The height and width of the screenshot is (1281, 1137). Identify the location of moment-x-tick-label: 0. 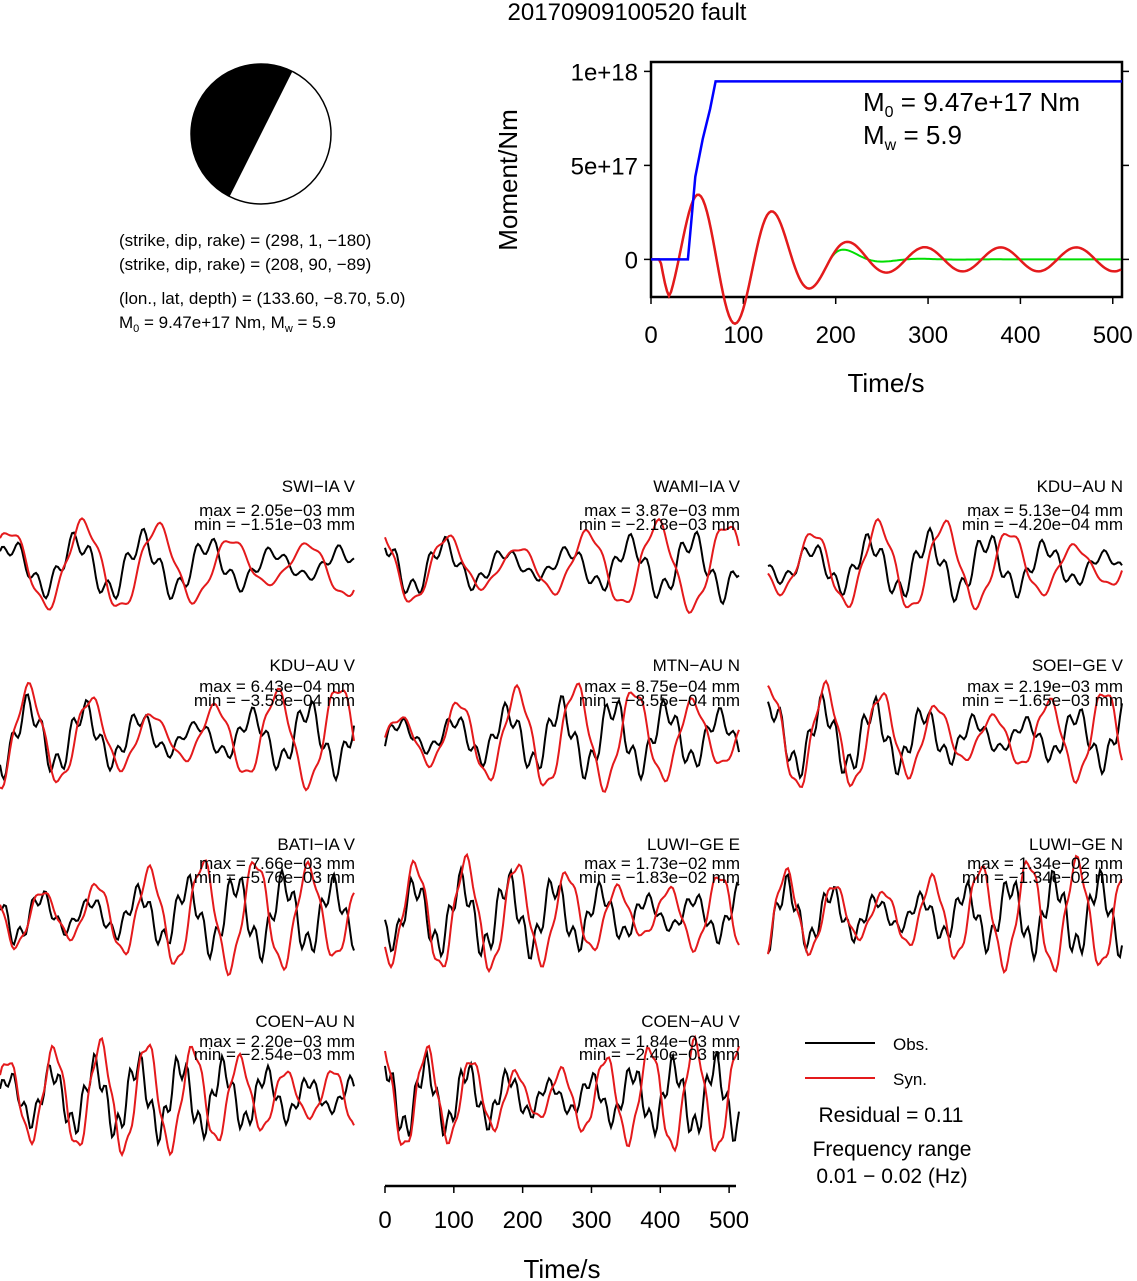
(650, 335).